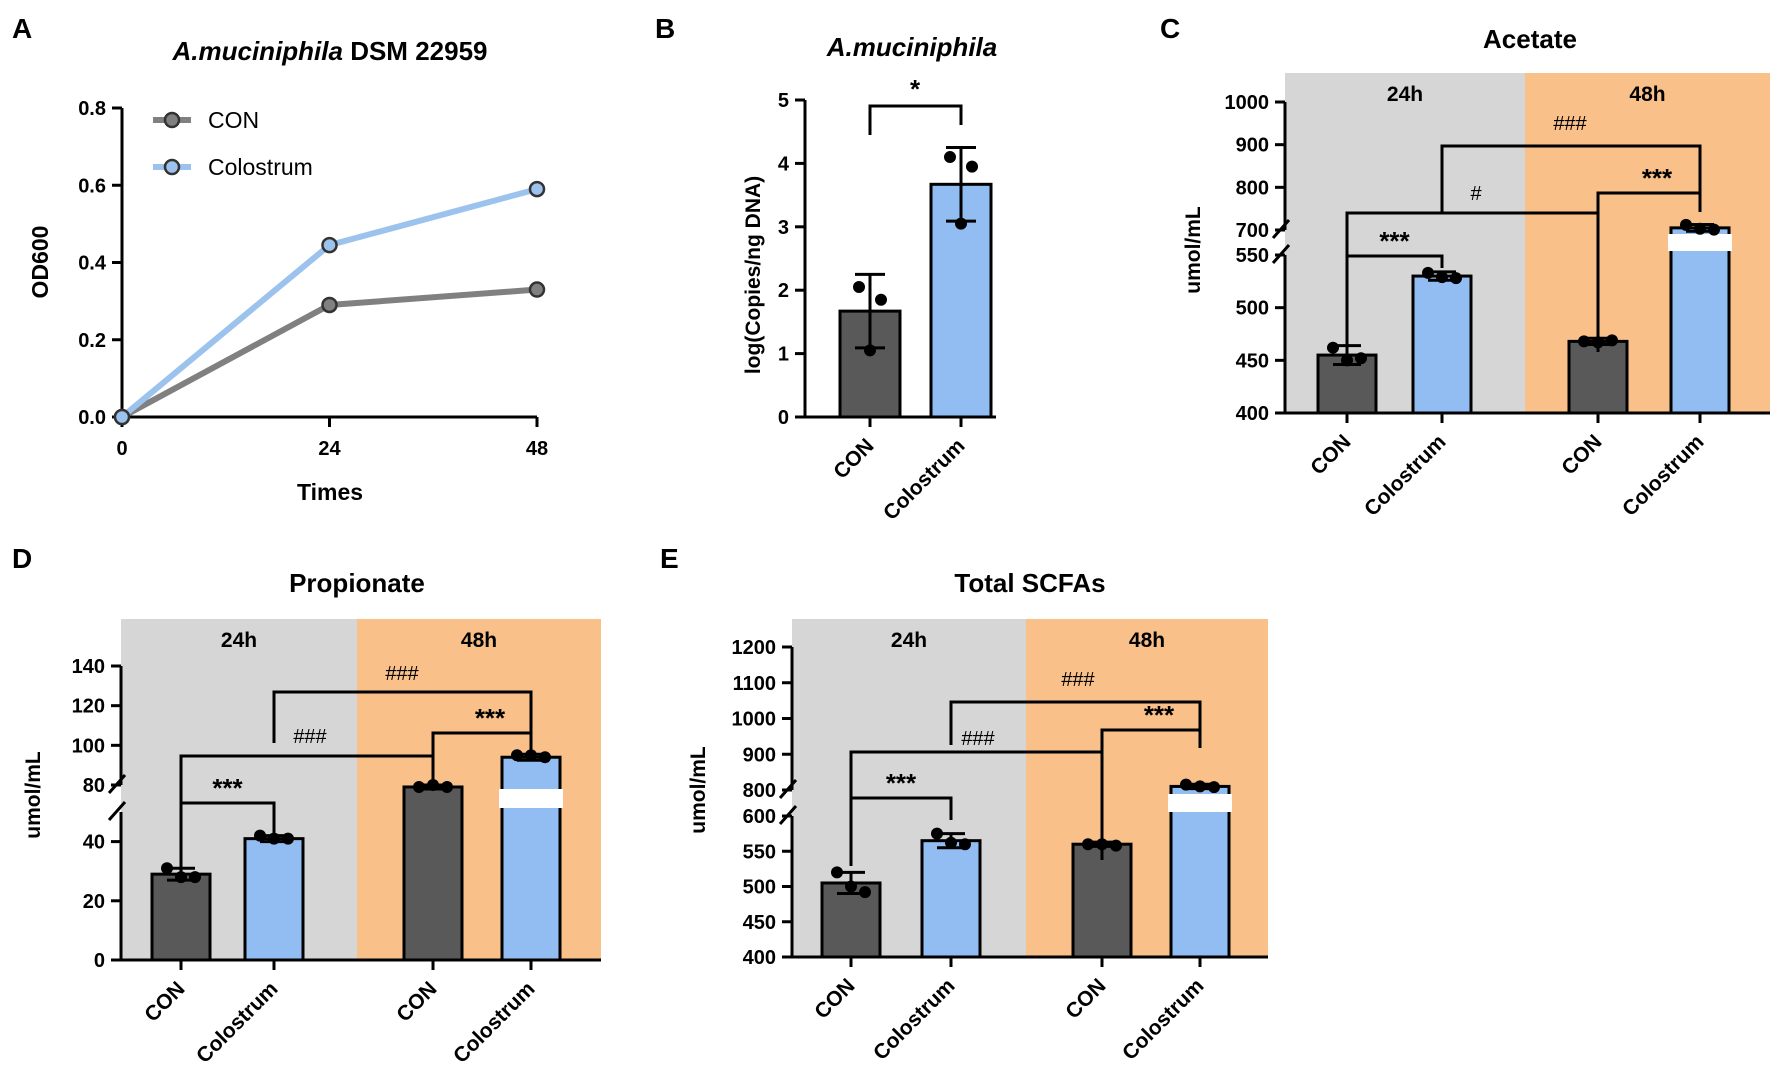 Image resolution: width=1783 pixels, height=1081 pixels. I want to click on panel-d-significance-24h: ***, so click(227, 788).